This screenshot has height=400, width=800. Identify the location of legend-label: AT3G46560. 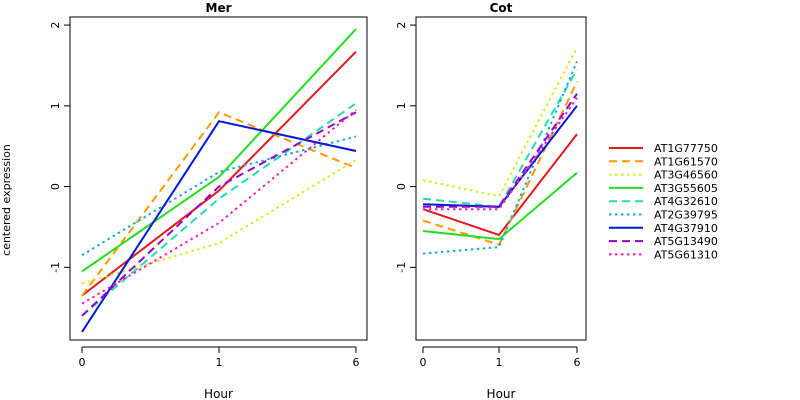
(686, 175).